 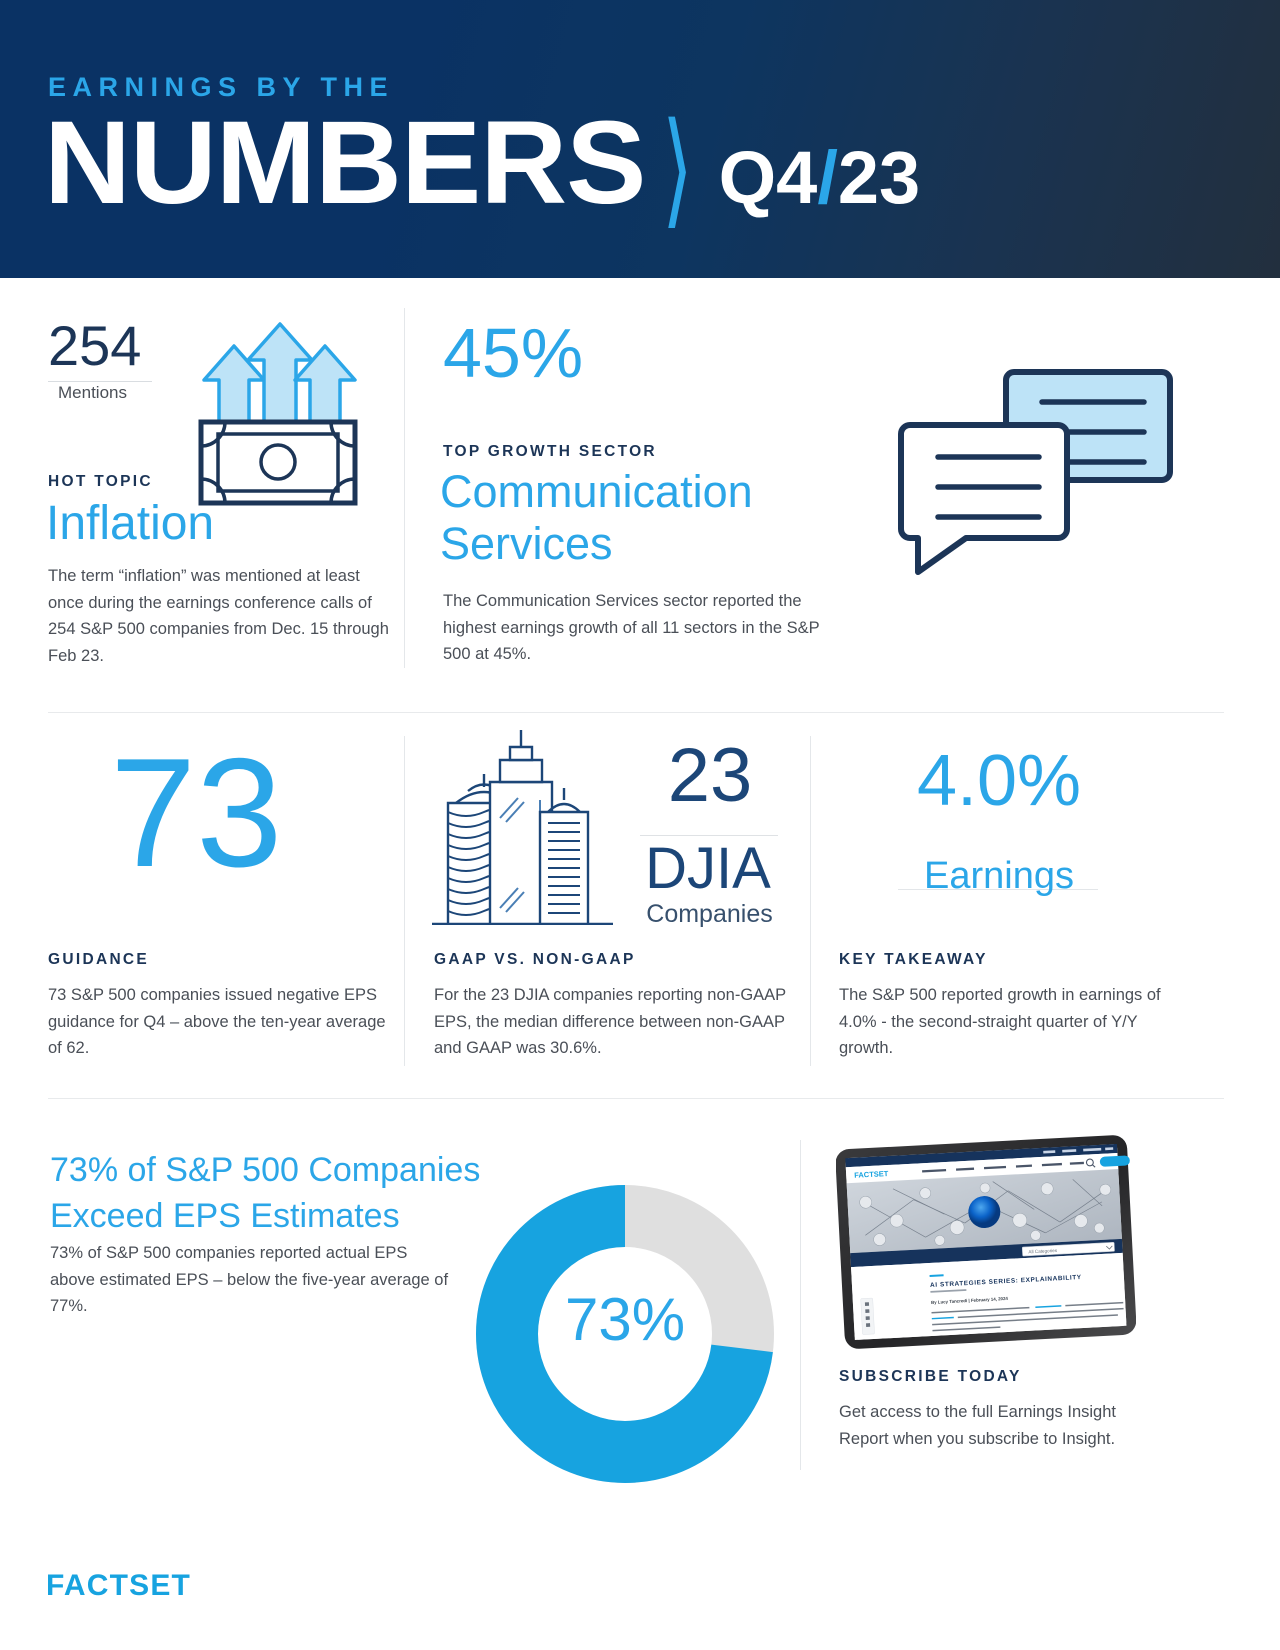 What do you see at coordinates (636, 712) in the screenshot?
I see `divider-row1-row2` at bounding box center [636, 712].